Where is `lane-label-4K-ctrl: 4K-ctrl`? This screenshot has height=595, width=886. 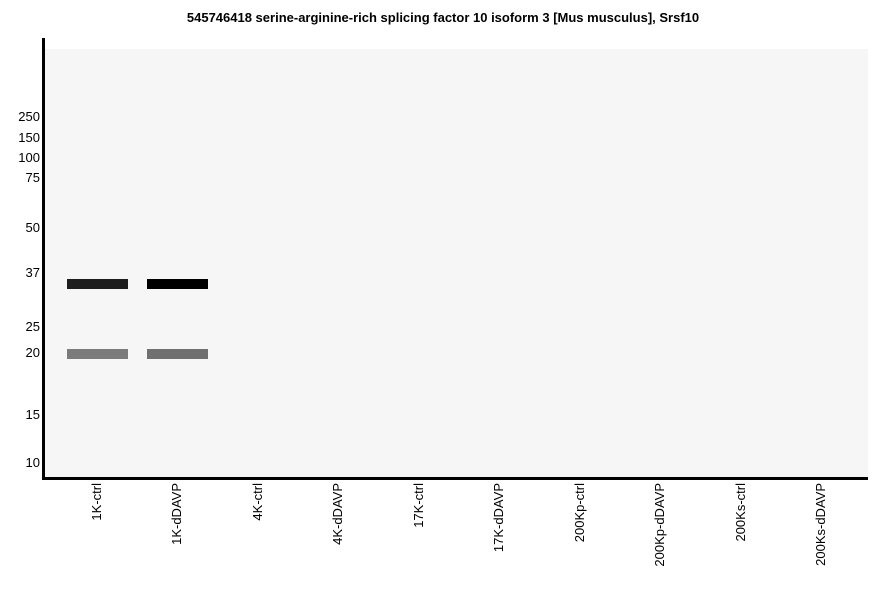
lane-label-4K-ctrl: 4K-ctrl is located at coordinates (257, 502).